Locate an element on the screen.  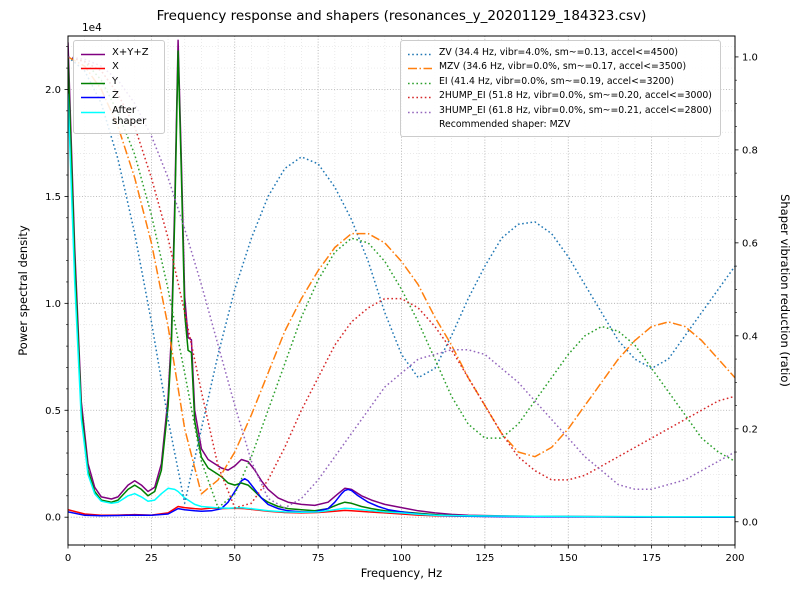
psd-legend: X+Y+Z X Y Z After shaper is located at coordinates (119, 87).